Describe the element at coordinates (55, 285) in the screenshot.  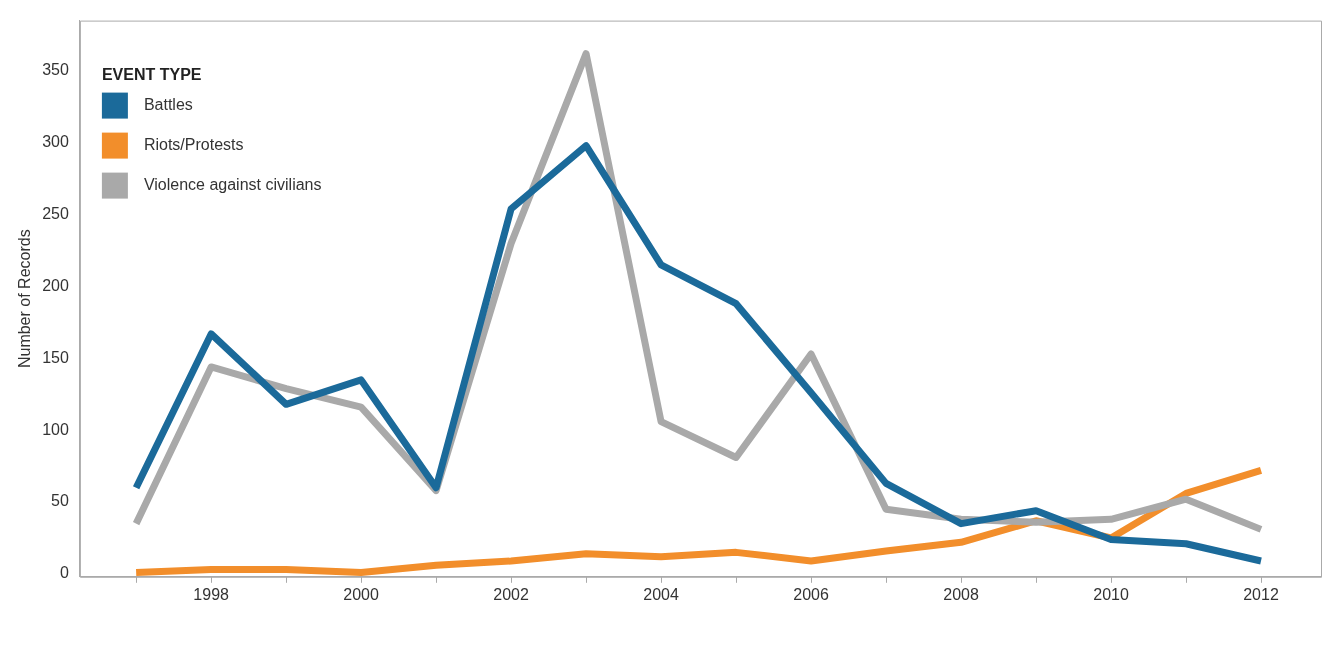
I see `y-tick-label: 200` at that location.